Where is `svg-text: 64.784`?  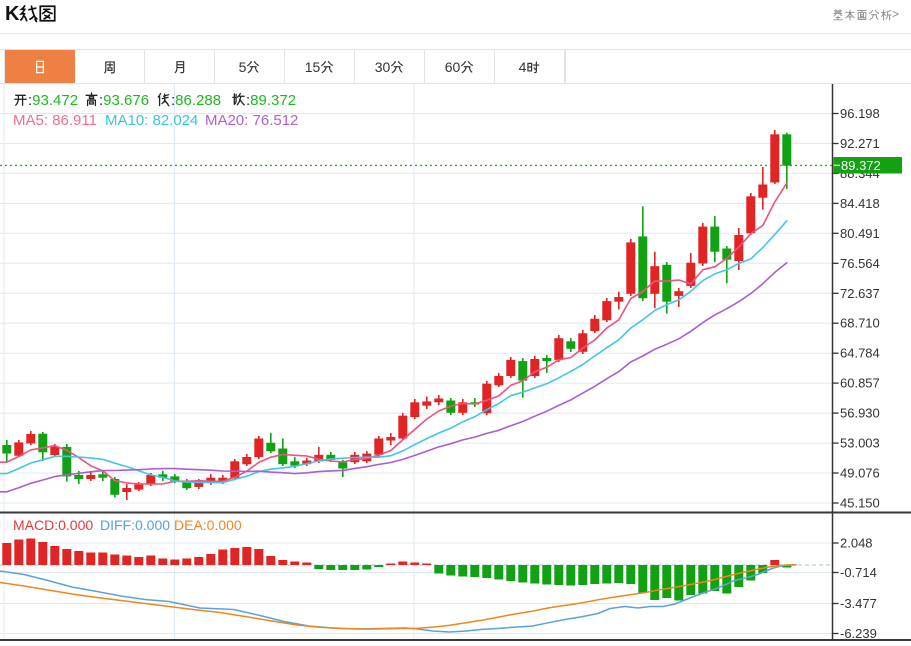
svg-text: 64.784 is located at coordinates (860, 353).